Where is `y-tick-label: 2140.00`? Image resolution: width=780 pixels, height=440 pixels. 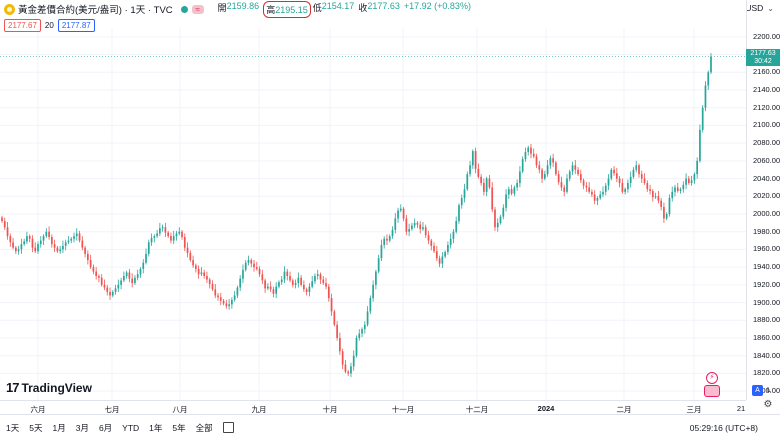
y-tick-label: 2140.00 is located at coordinates (766, 89).